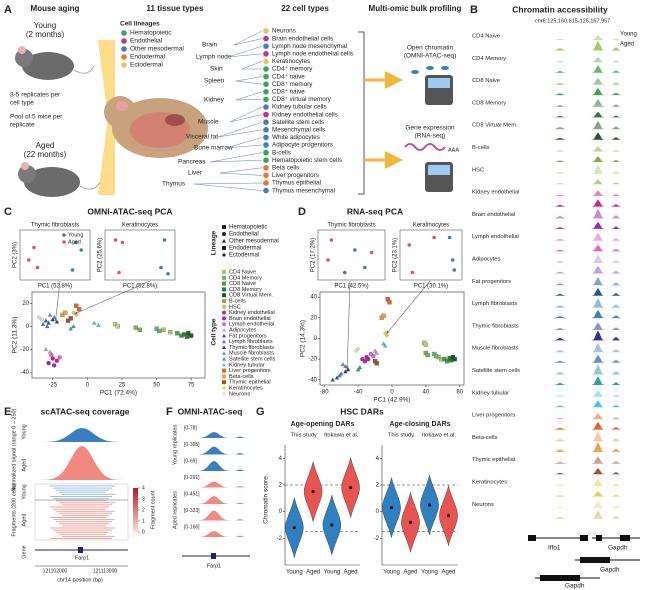  Describe the element at coordinates (242, 272) in the screenshot. I see `legend-label: CD4 Naive` at that location.